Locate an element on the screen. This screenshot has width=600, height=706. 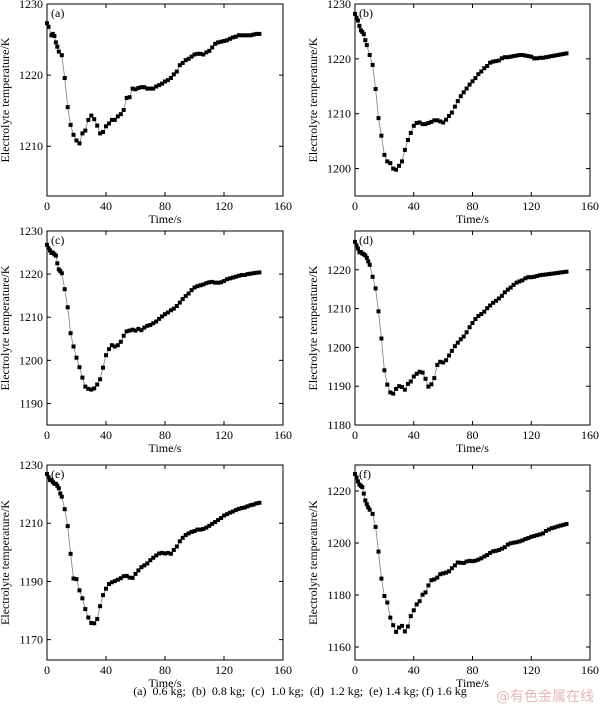
panel-label: (c) is located at coordinates (57, 240).